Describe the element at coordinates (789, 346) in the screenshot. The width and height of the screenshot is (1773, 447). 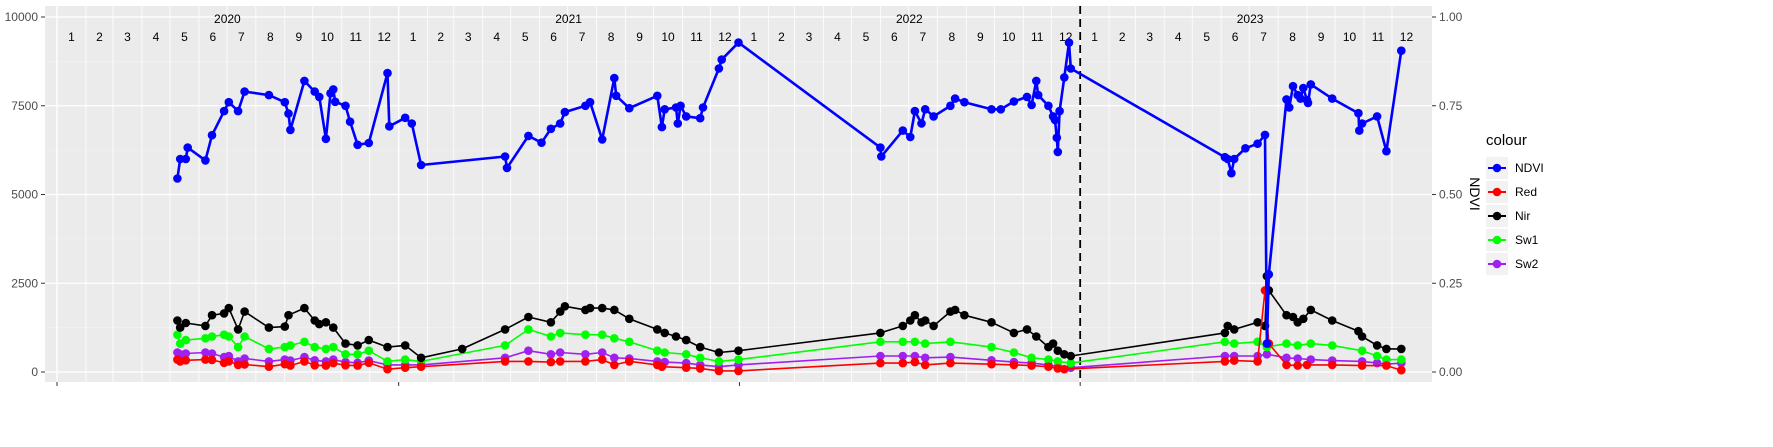
I see `series-sw1` at that location.